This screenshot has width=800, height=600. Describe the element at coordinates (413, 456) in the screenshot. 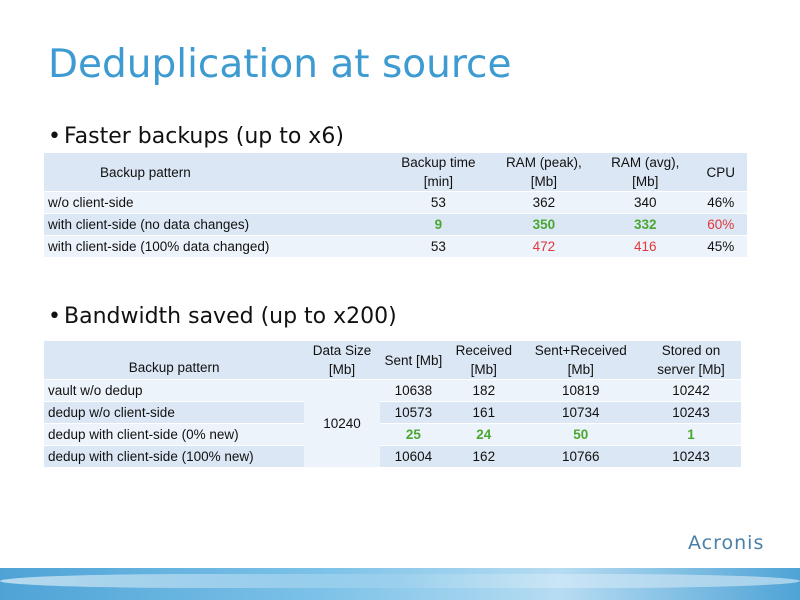

I see `cell-sent: 10604` at that location.